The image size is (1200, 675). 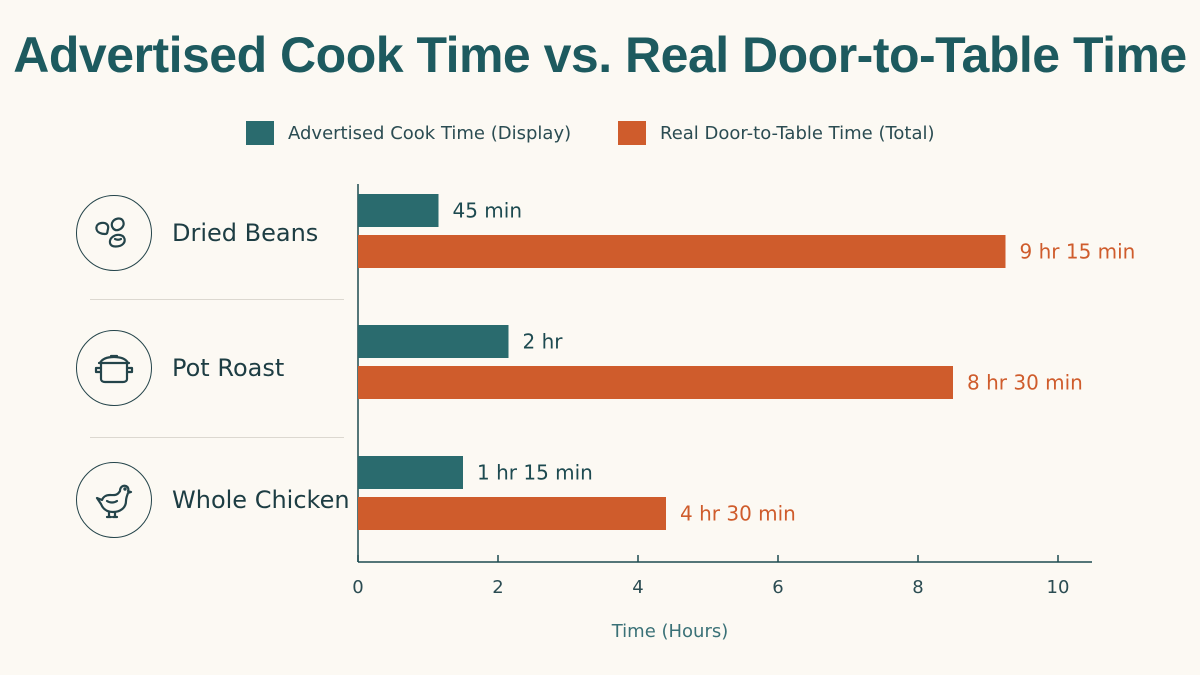 I want to click on data-label-advertised: 1 hr 15 min, so click(x=535, y=473).